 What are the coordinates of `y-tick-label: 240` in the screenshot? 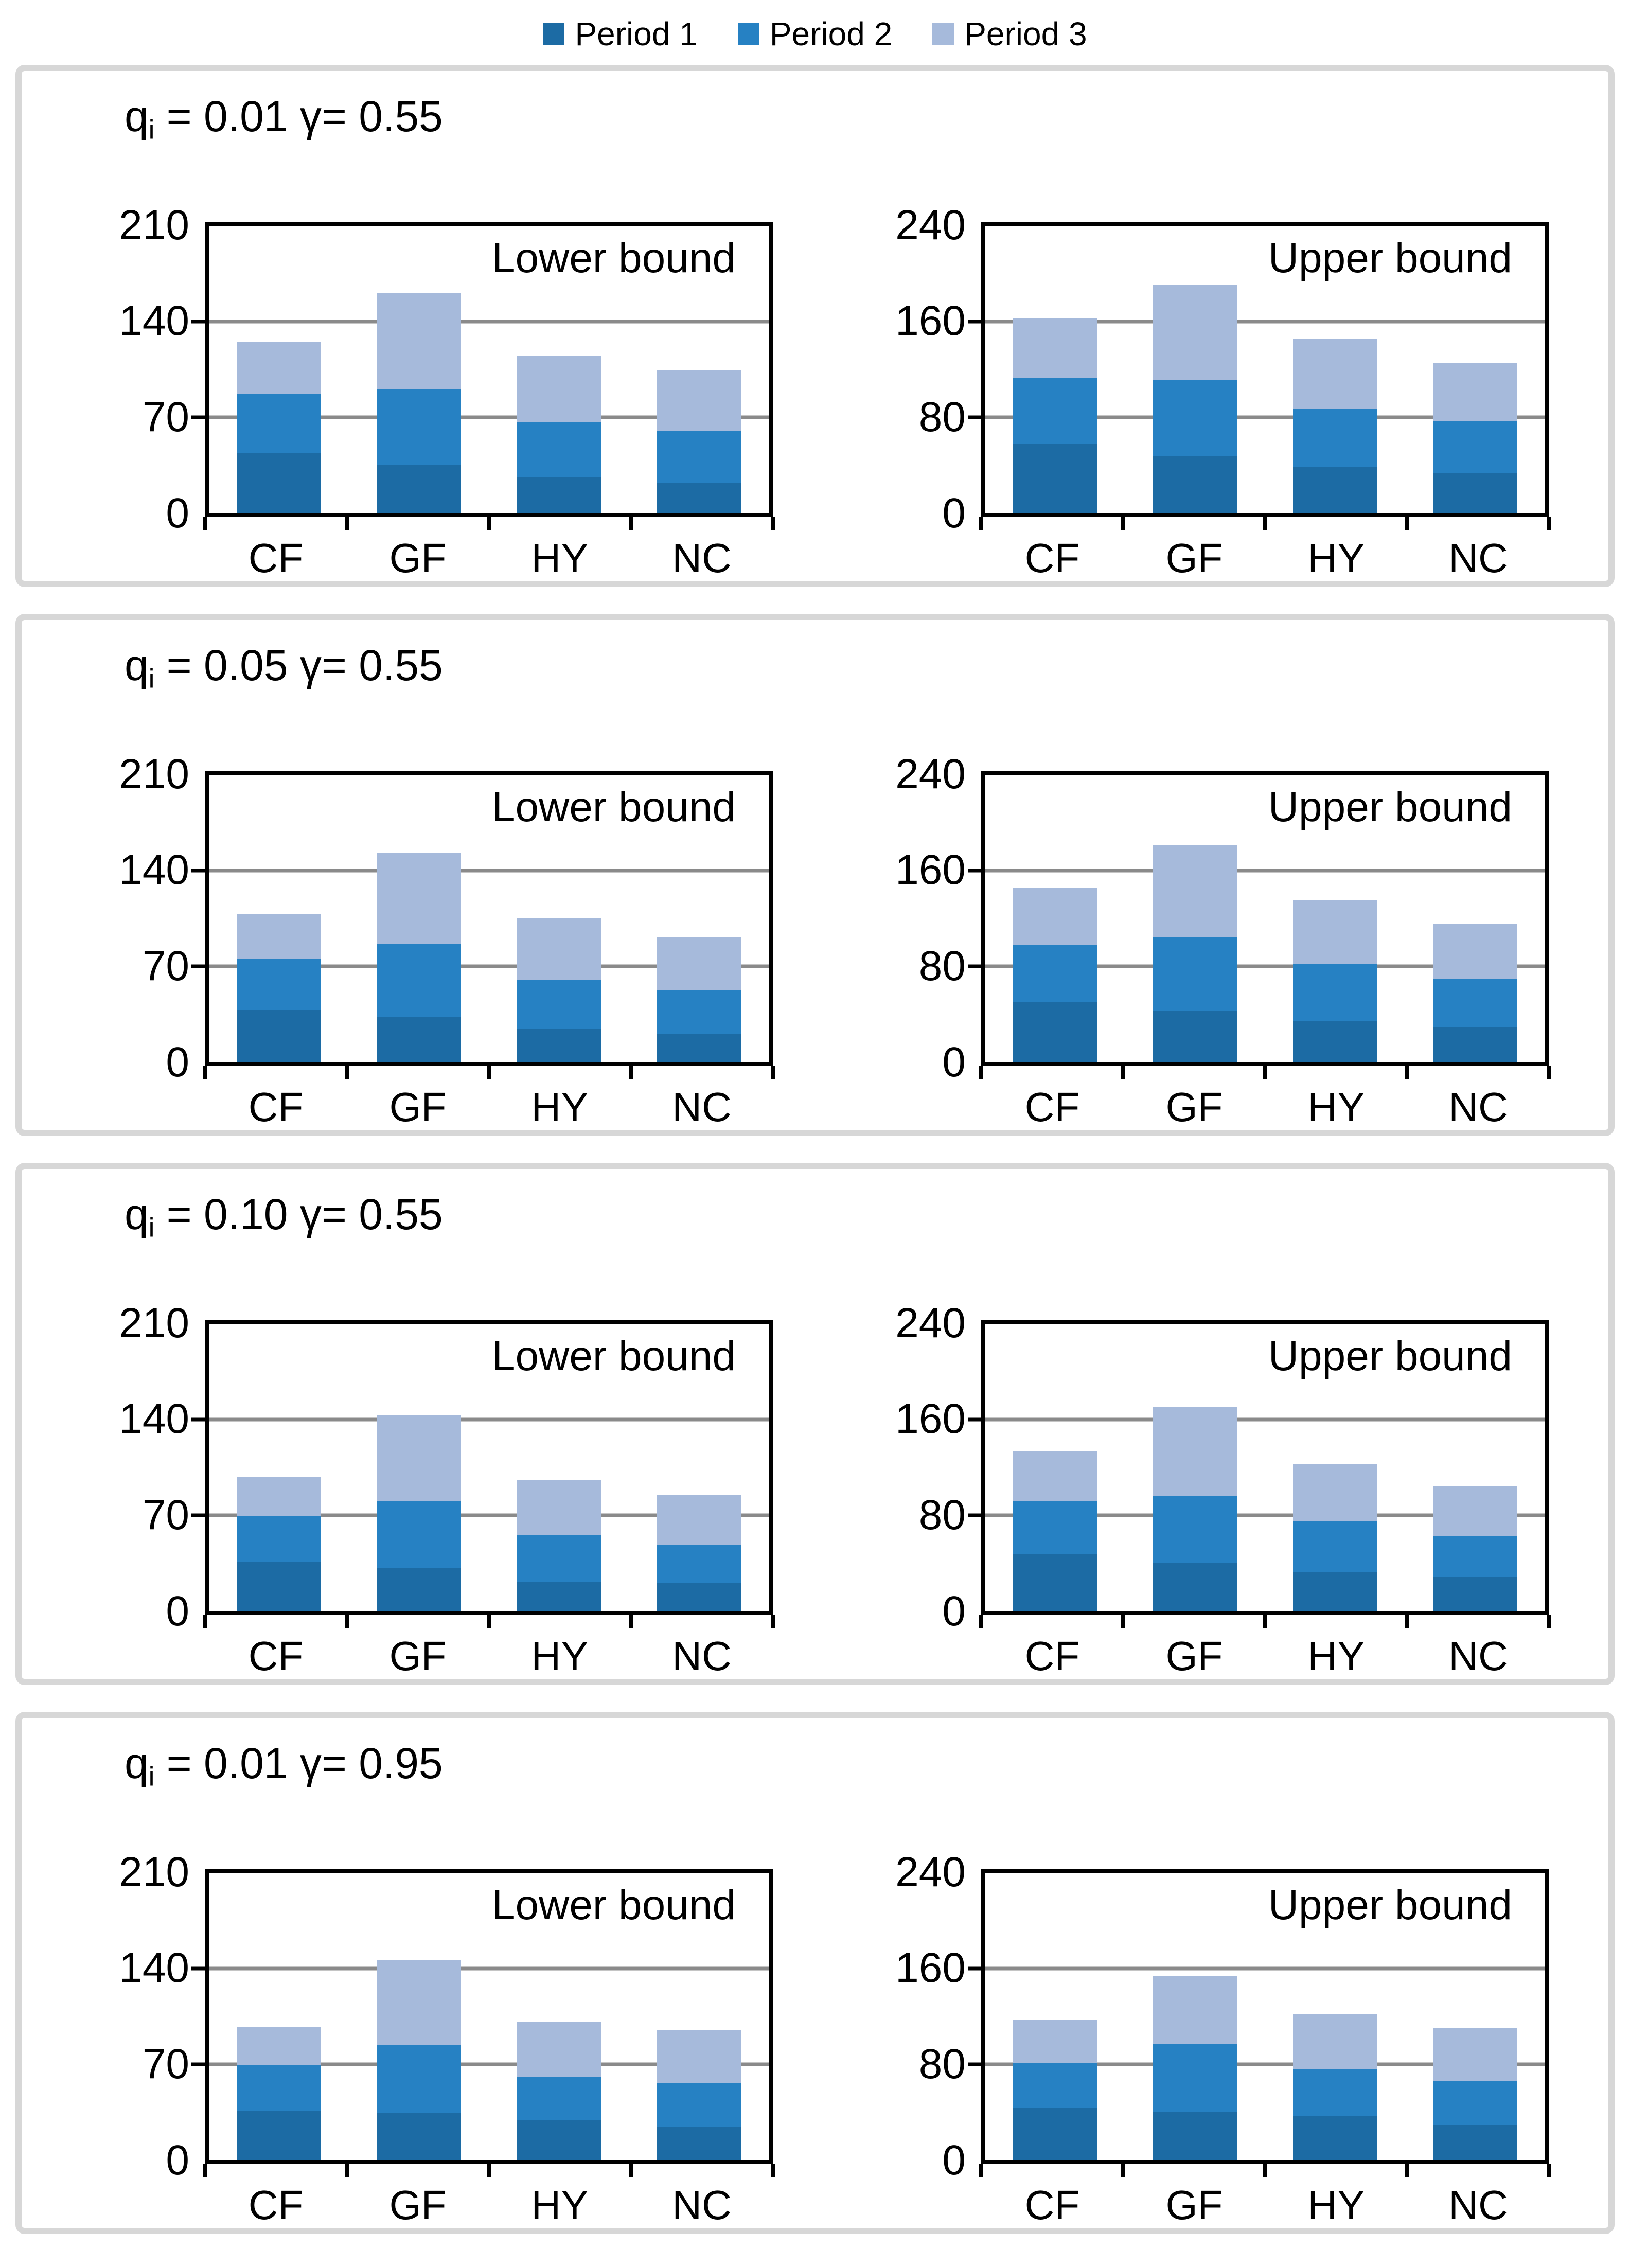 It's located at (930, 1871).